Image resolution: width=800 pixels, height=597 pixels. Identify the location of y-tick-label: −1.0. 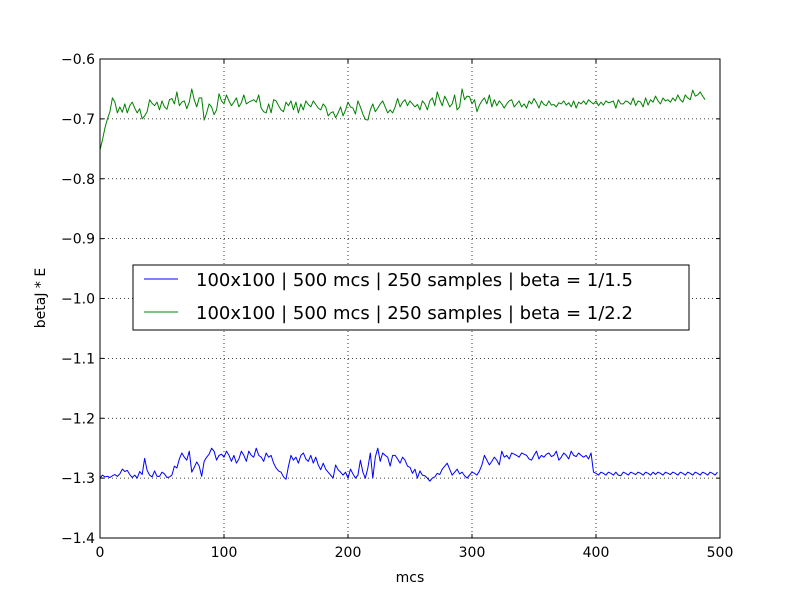
(78, 300).